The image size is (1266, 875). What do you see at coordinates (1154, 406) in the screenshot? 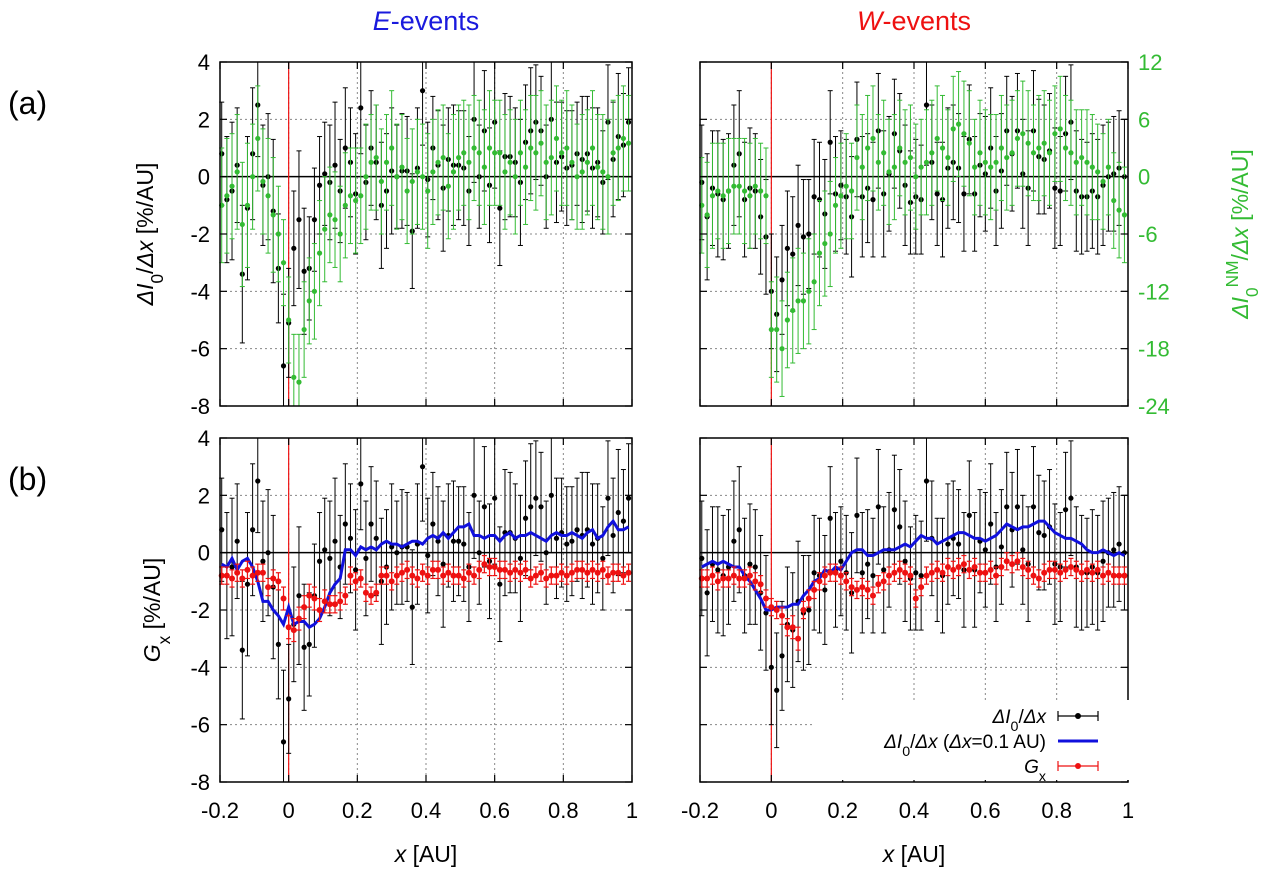
I see `y2-tick-label: -24` at bounding box center [1154, 406].